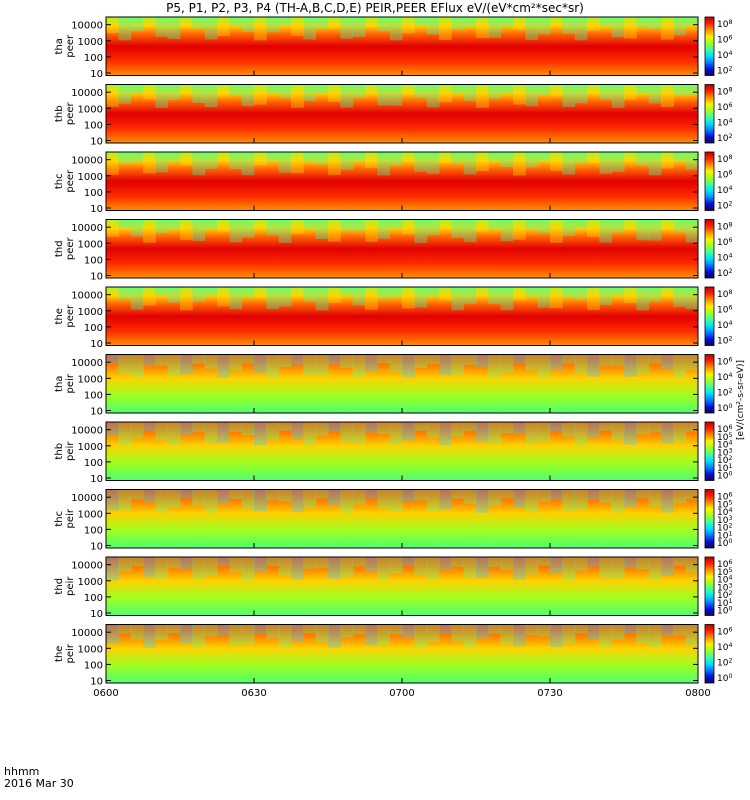 This screenshot has height=800, width=750. What do you see at coordinates (709, 181) in the screenshot?
I see `colorbar-thc-peer` at bounding box center [709, 181].